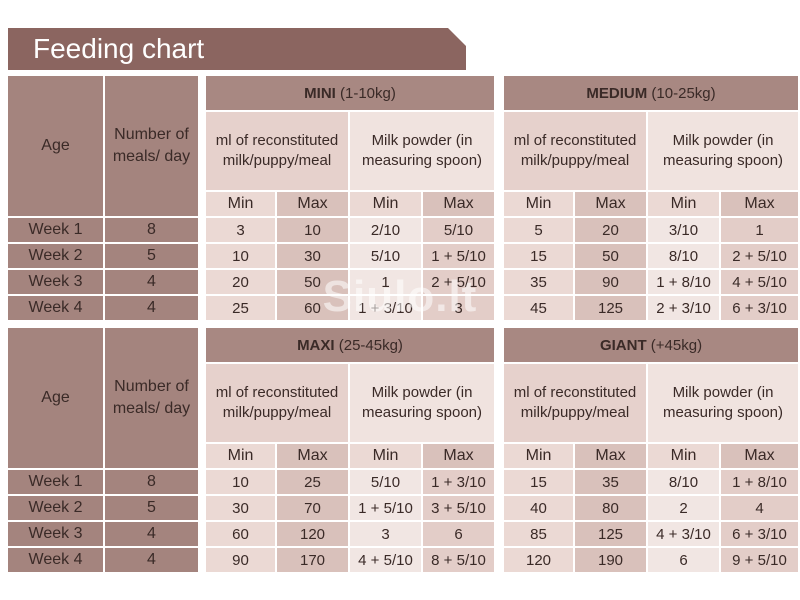 Image resolution: width=800 pixels, height=600 pixels. Describe the element at coordinates (320, 93) in the screenshot. I see `group-name: MINI` at that location.